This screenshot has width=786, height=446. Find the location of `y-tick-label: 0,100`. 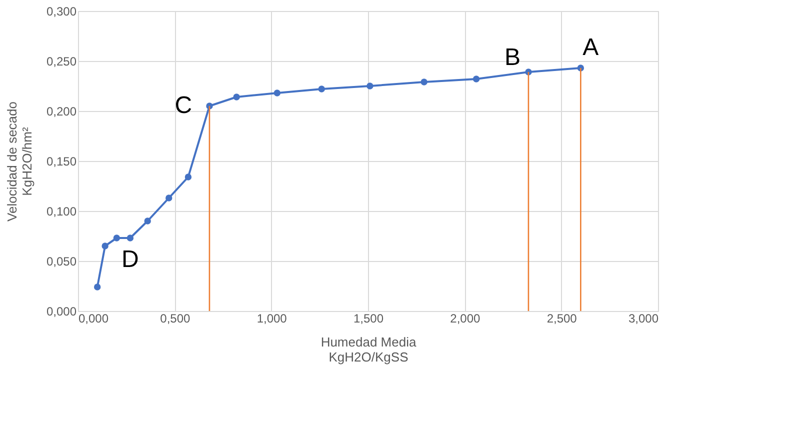

y-tick-label: 0,100 is located at coordinates (61, 211).